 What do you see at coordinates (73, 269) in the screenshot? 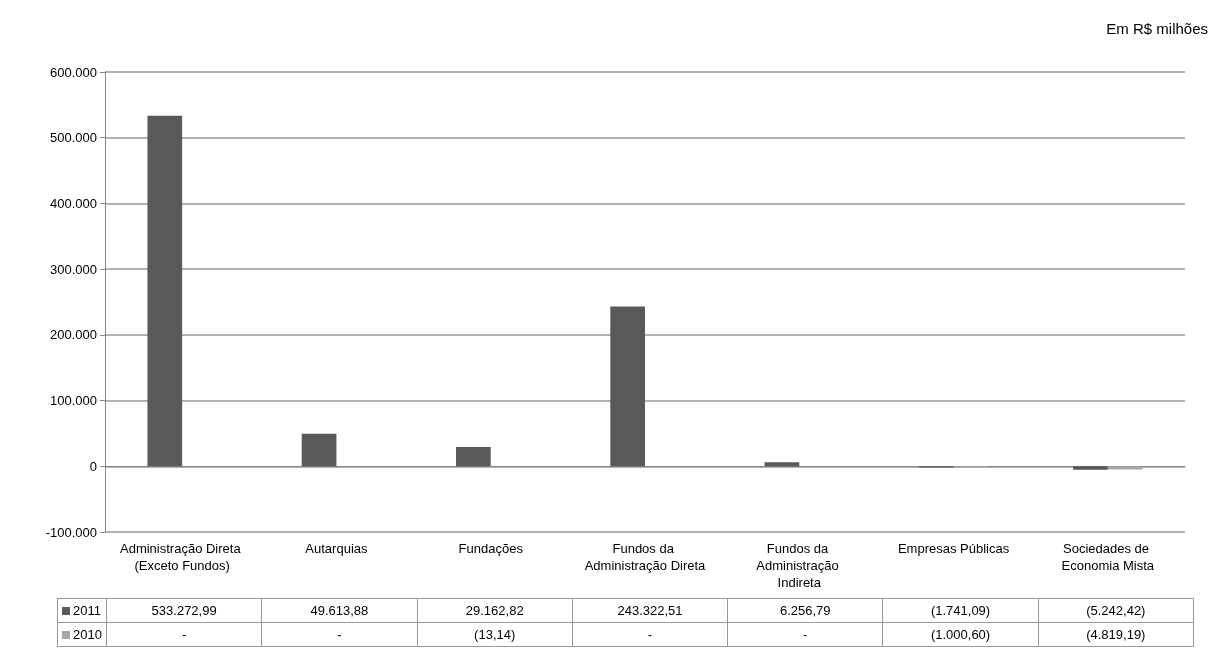
I see `y-tick-label: 300.000` at bounding box center [73, 269].